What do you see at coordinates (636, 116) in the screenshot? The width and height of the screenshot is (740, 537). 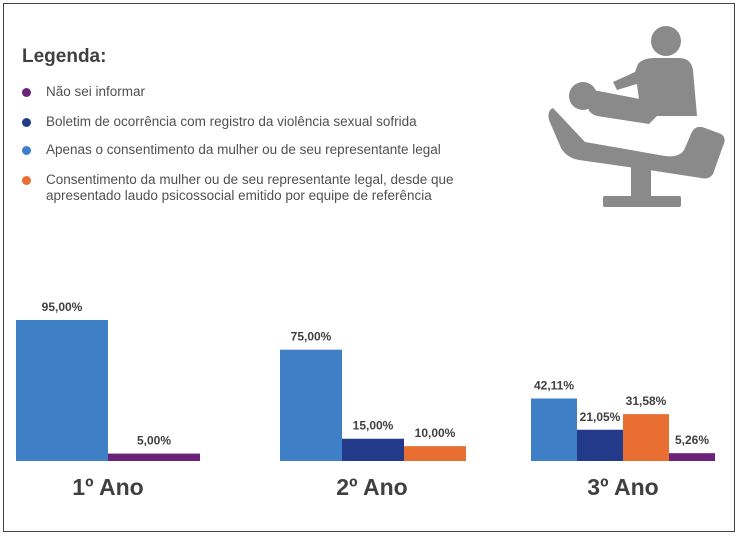 I see `dental-chair-patient-icon` at bounding box center [636, 116].